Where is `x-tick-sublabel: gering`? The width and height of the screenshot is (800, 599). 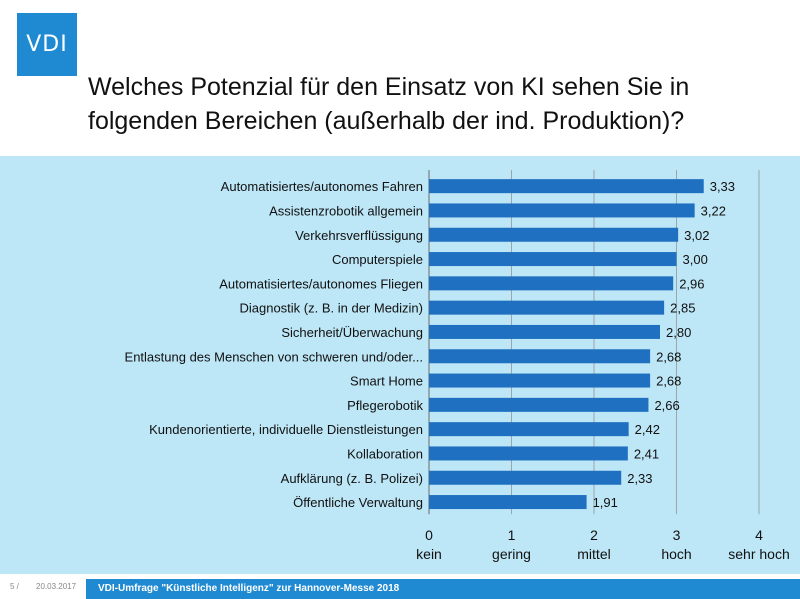 x-tick-sublabel: gering is located at coordinates (511, 554).